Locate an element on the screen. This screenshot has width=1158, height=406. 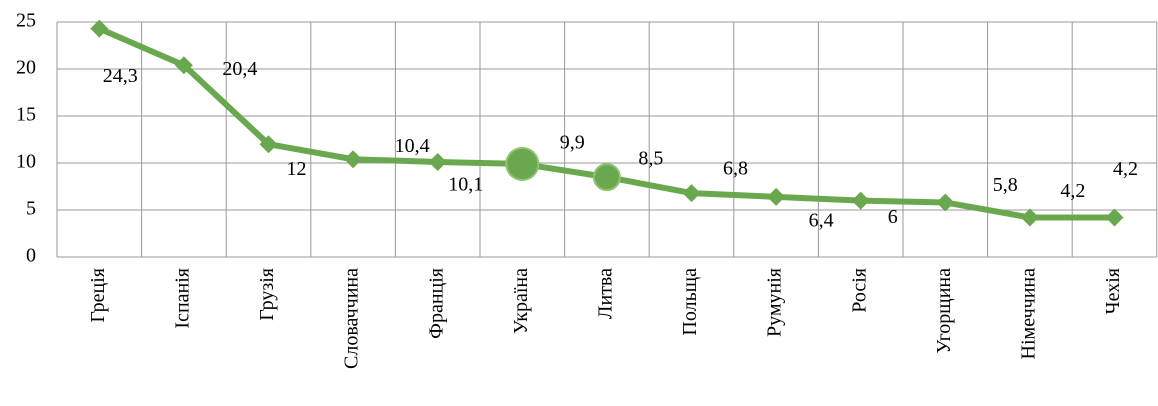
data-label: 12 is located at coordinates (297, 169).